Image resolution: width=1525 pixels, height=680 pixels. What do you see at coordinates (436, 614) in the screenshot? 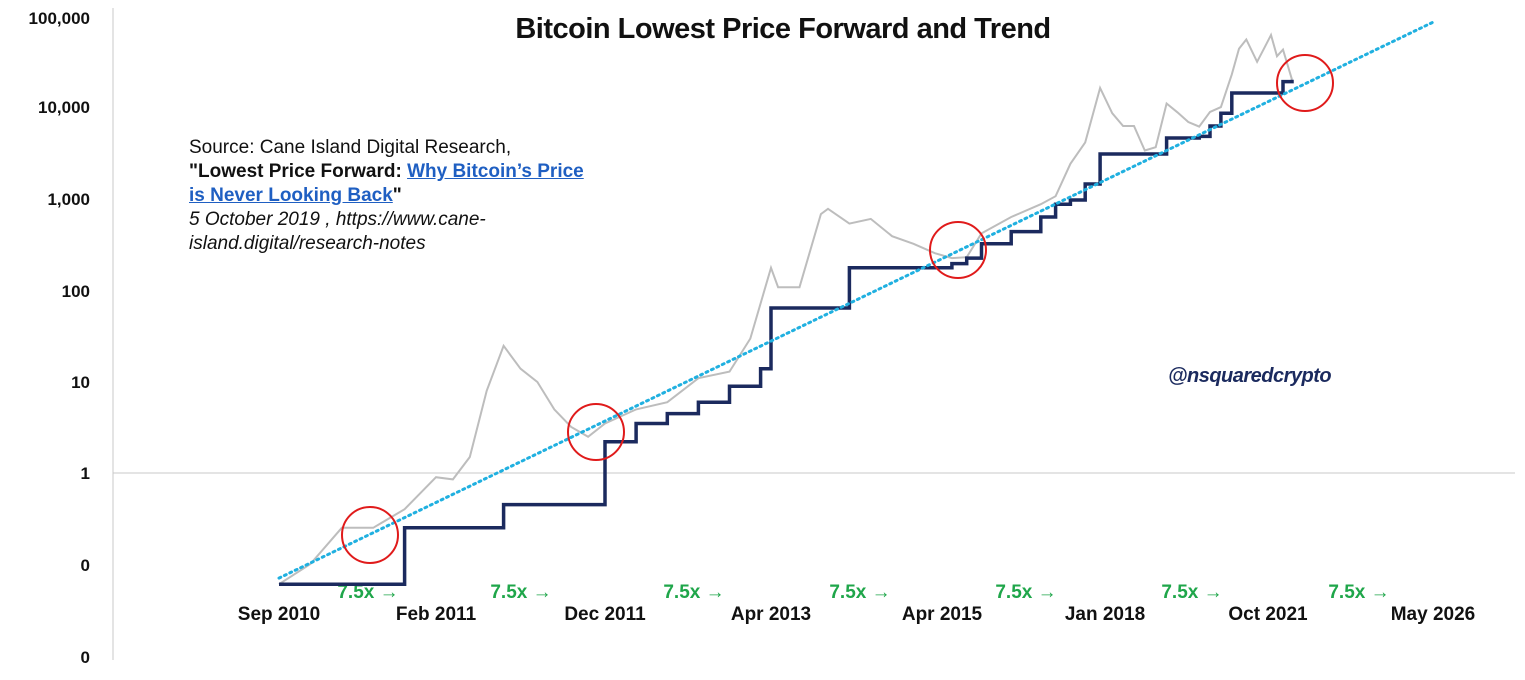
I see `x-tick-label: Feb 2011` at bounding box center [436, 614].